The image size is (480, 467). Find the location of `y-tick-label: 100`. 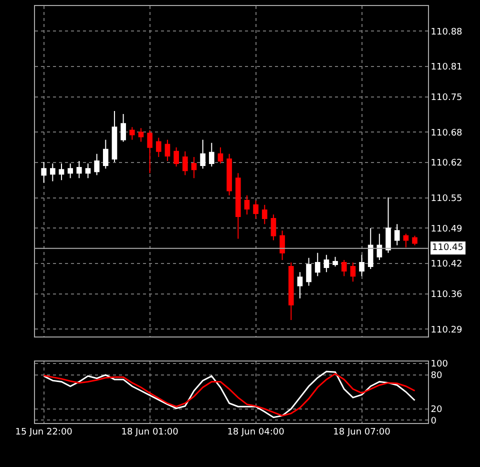

y-tick-label: 100 is located at coordinates (439, 365).